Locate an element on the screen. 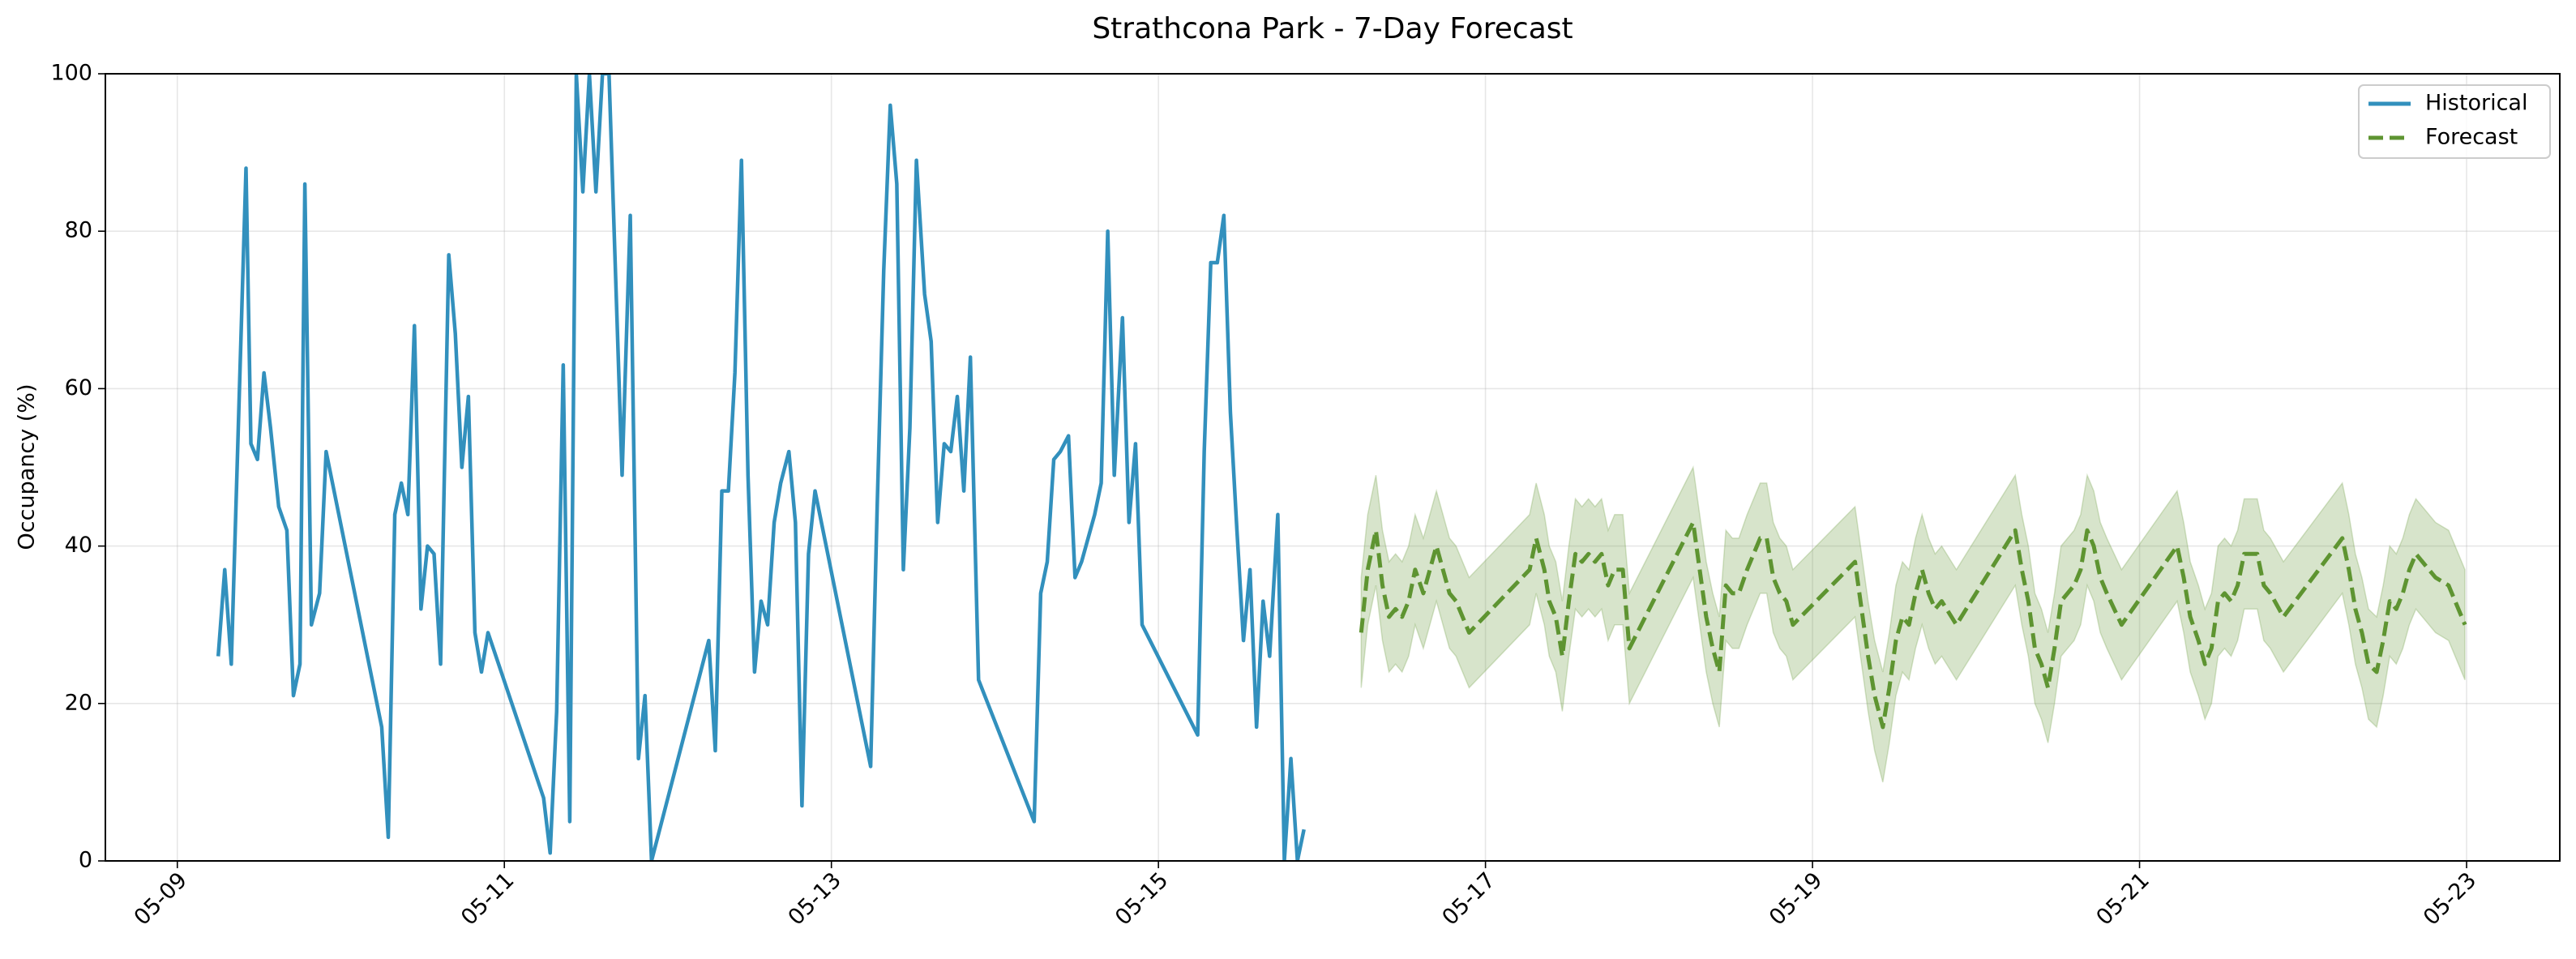 Image resolution: width=2576 pixels, height=959 pixels. chart-title: Strathcona Park - 7-Day Forecast is located at coordinates (1332, 28).